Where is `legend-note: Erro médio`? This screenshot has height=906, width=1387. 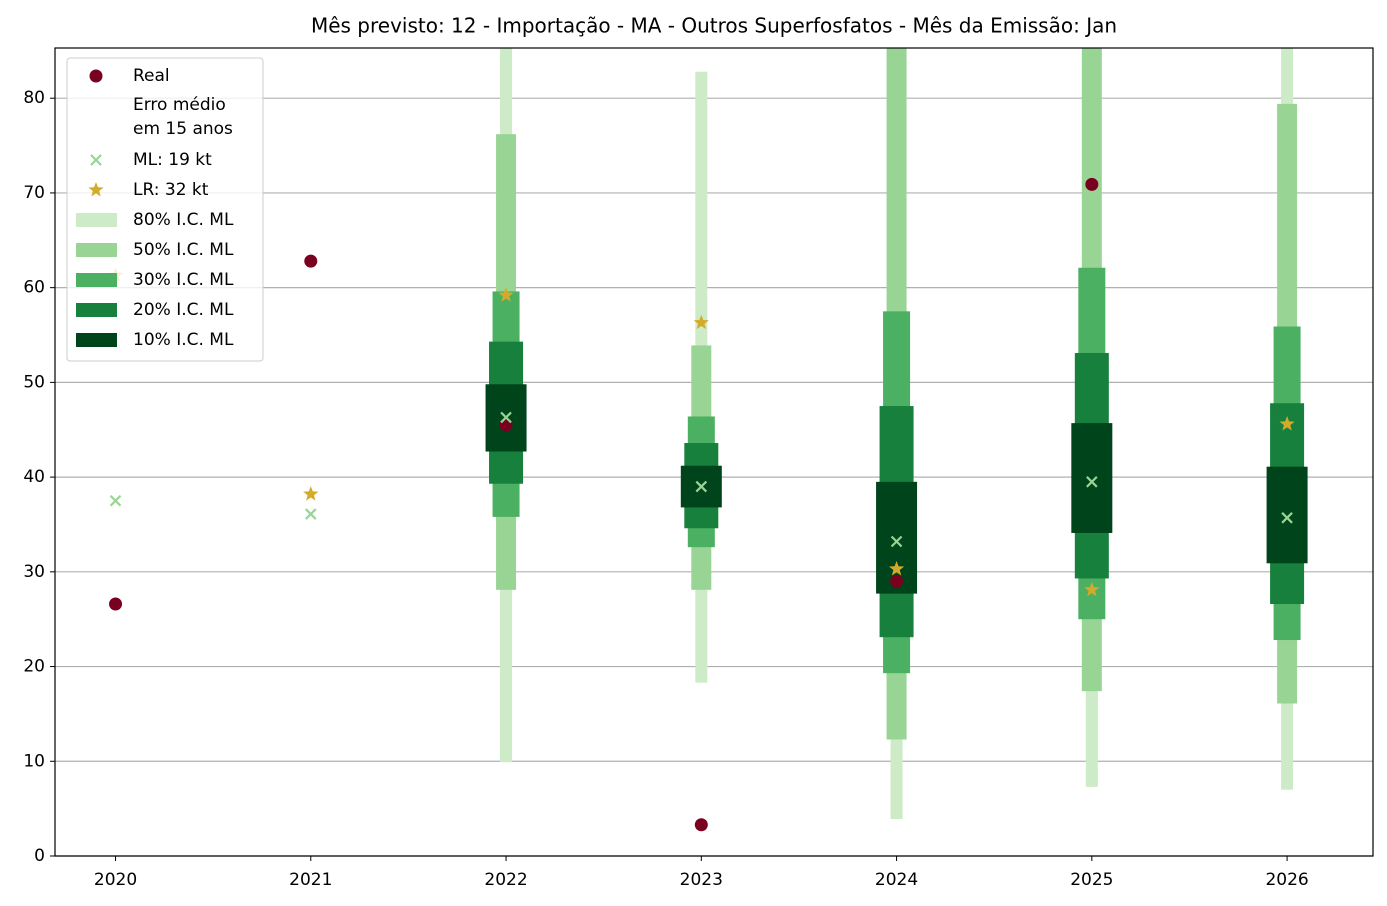 legend-note: Erro médio is located at coordinates (179, 105).